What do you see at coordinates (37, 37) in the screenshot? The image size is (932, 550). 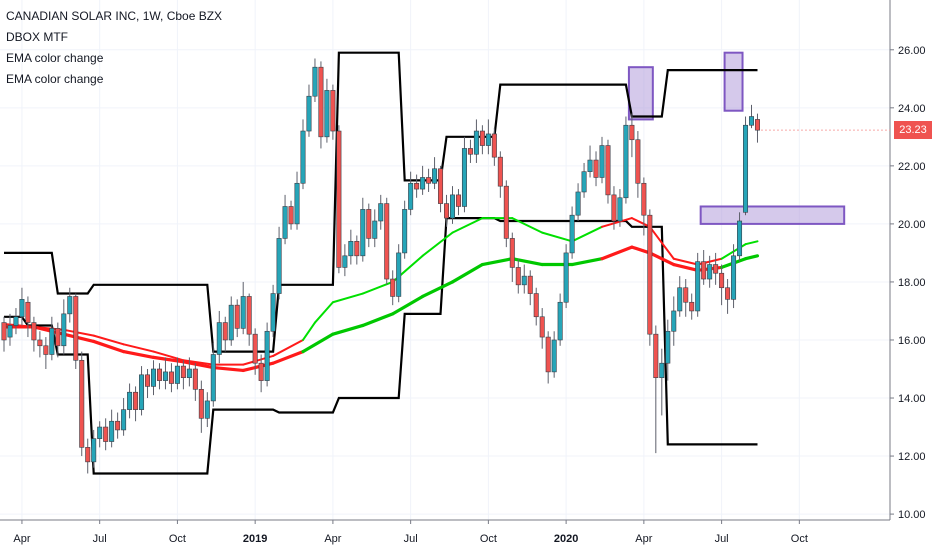 I see `legend-item-dbox: DBOX MTF` at bounding box center [37, 37].